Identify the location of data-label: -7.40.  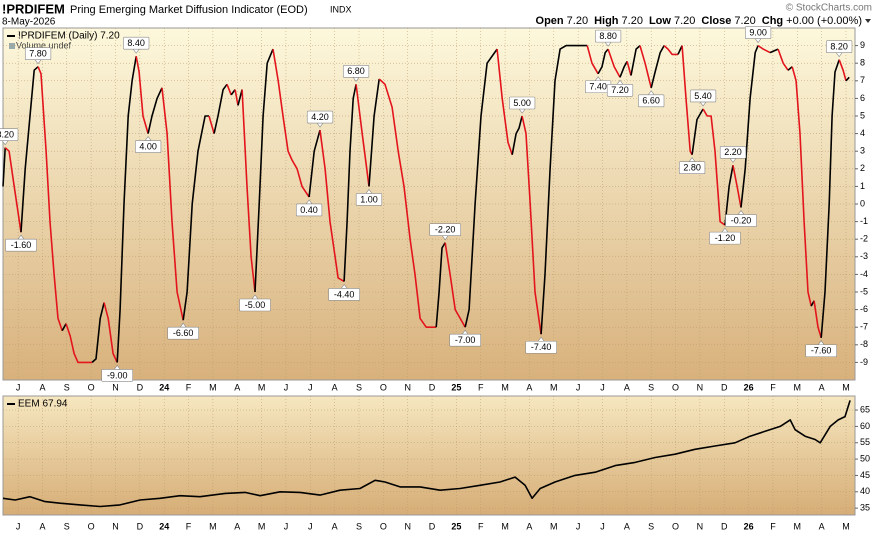
(541, 347).